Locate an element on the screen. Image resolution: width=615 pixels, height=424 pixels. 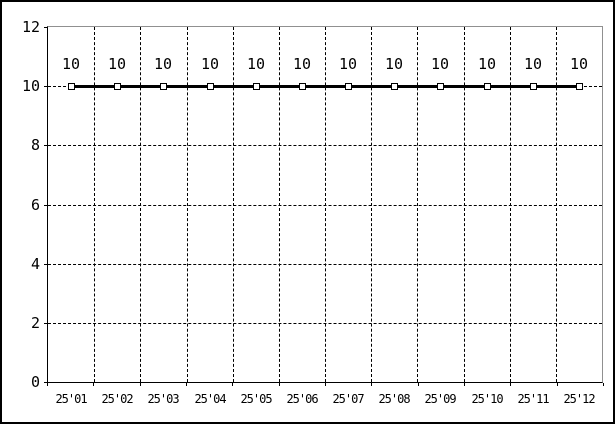
y-tick-label: 10 is located at coordinates (30, 86).